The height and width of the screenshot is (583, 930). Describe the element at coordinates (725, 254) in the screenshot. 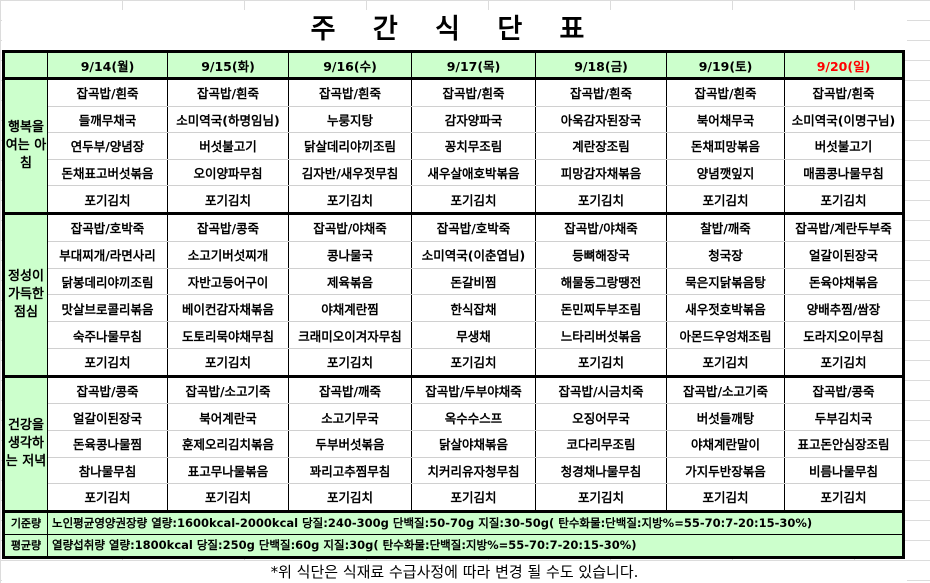

I see `menu-item: 청국장` at that location.